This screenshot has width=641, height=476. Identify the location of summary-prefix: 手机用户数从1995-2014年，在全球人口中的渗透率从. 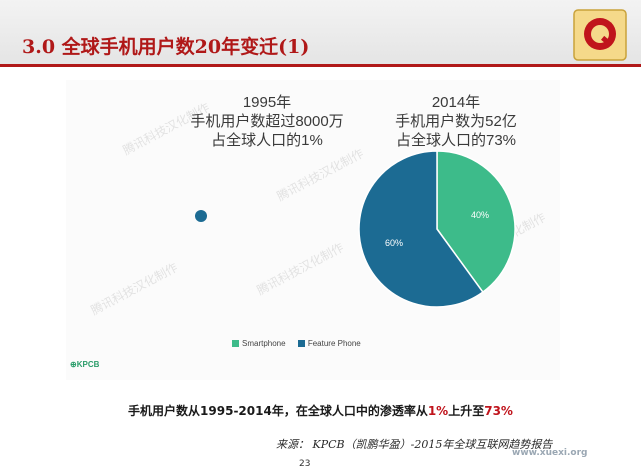
(278, 411).